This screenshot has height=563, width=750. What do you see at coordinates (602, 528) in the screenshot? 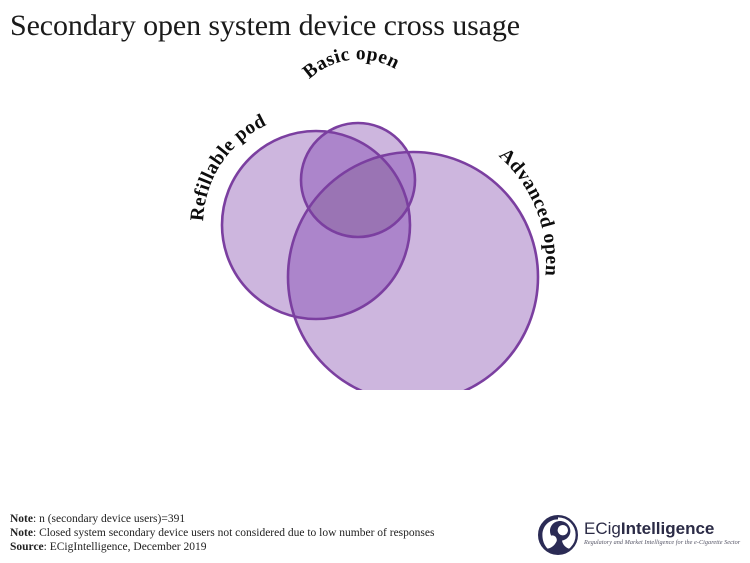
I see `logo-name-thin: ECig` at bounding box center [602, 528].